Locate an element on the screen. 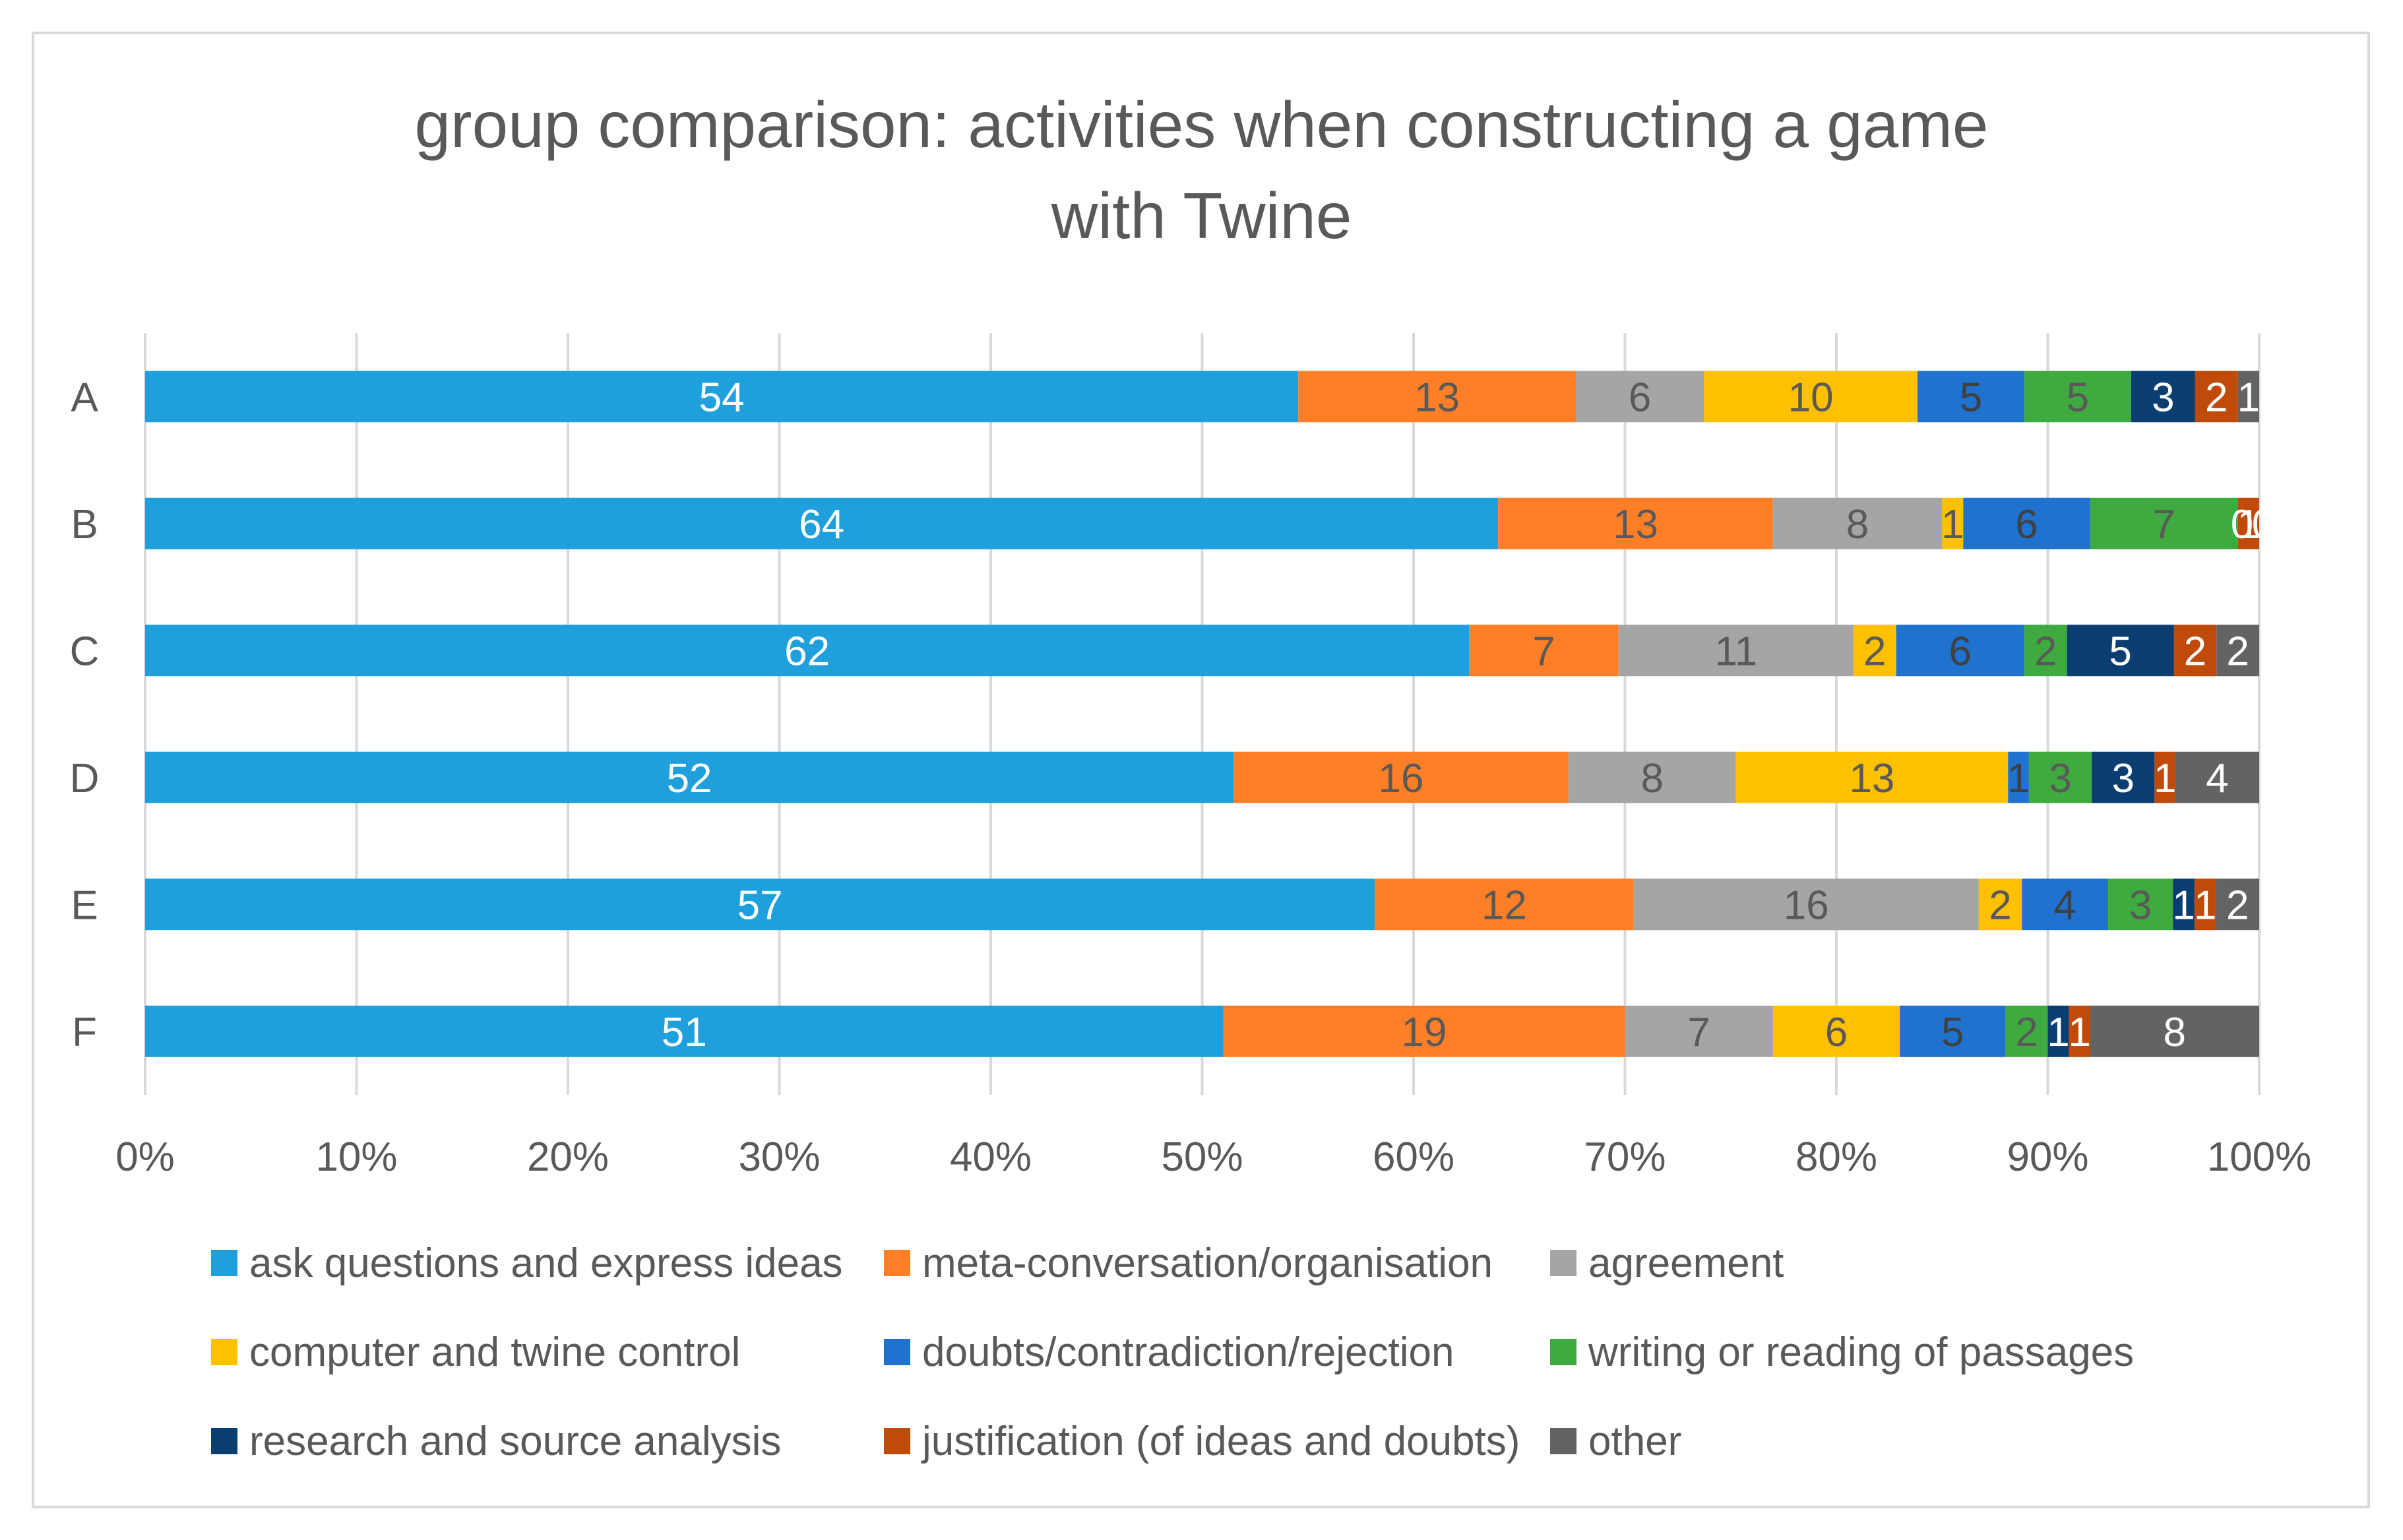  legend-item: agreement is located at coordinates (1667, 1263).